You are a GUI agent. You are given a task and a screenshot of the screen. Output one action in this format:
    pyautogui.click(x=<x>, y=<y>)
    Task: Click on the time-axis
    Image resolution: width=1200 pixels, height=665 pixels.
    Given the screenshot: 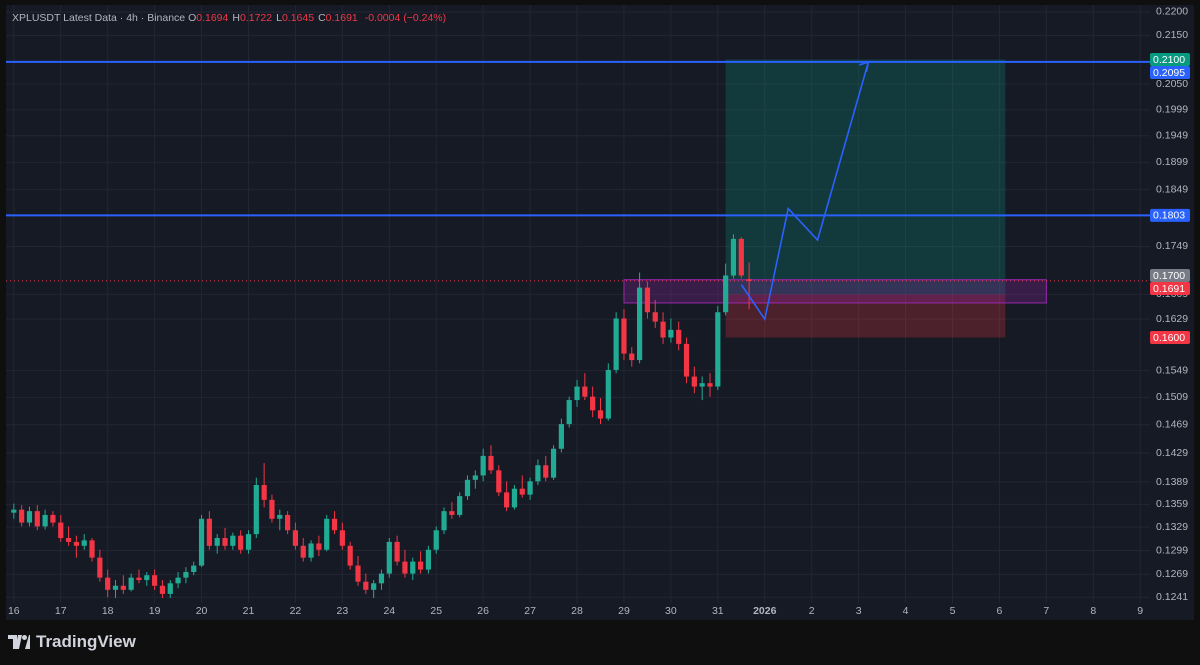 What is the action you would take?
    pyautogui.click(x=578, y=611)
    